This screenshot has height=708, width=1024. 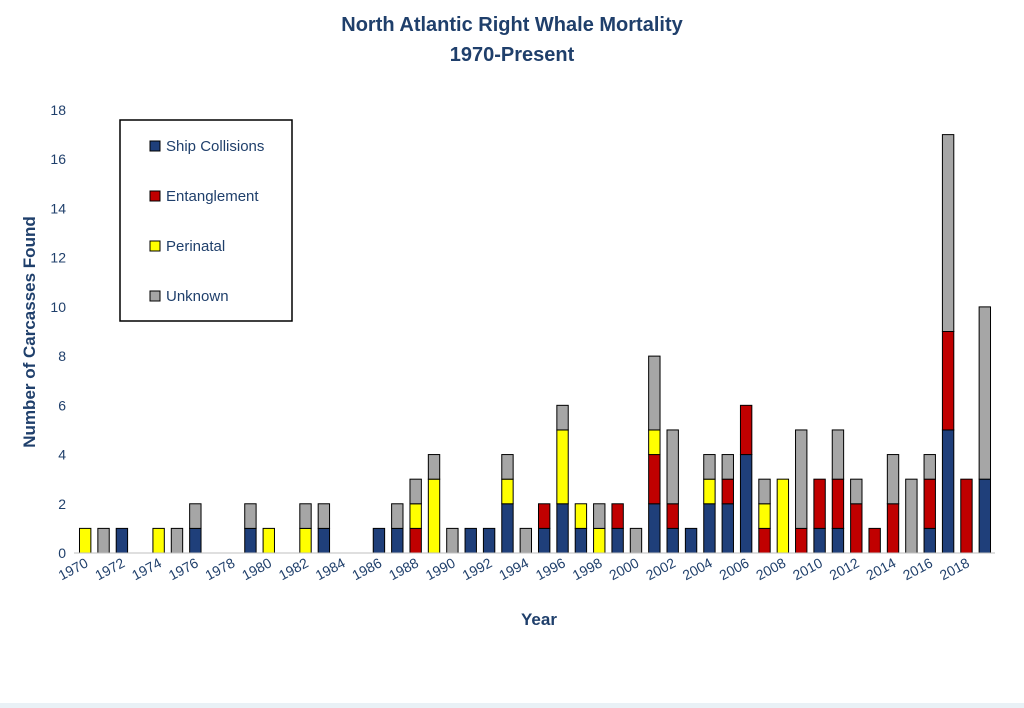 I want to click on chart-subtitle: 1970-Present, so click(x=512, y=55).